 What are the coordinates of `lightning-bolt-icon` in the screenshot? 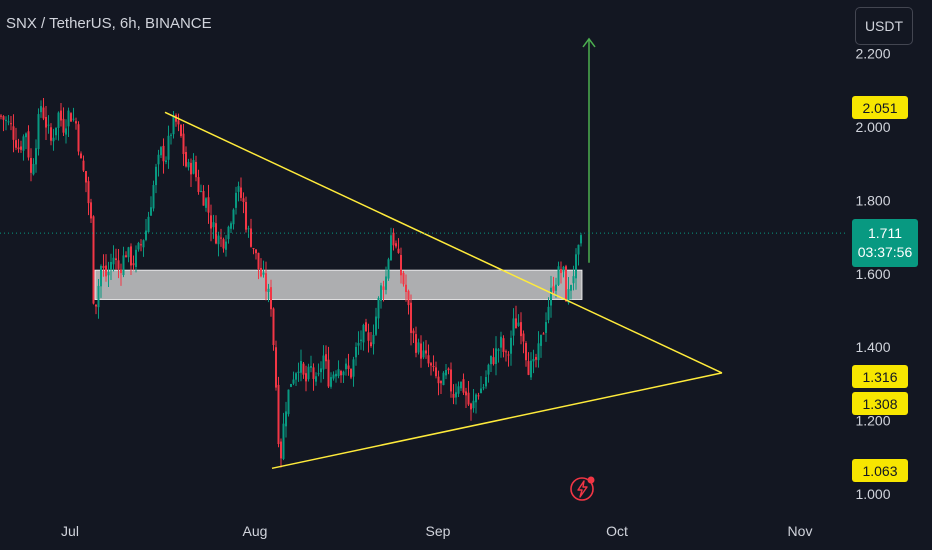 It's located at (583, 488).